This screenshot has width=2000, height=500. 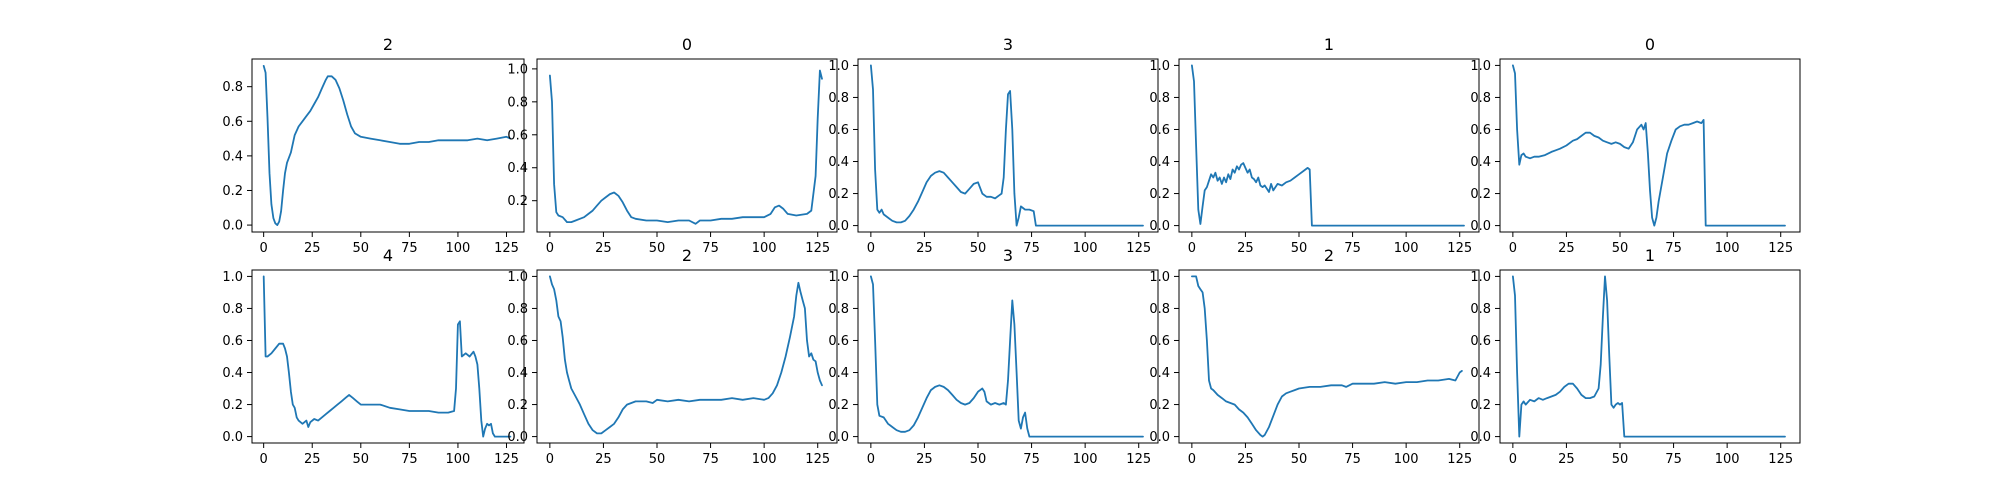 I want to click on chart-7-ytick-label-0: 0.0, so click(x=838, y=437).